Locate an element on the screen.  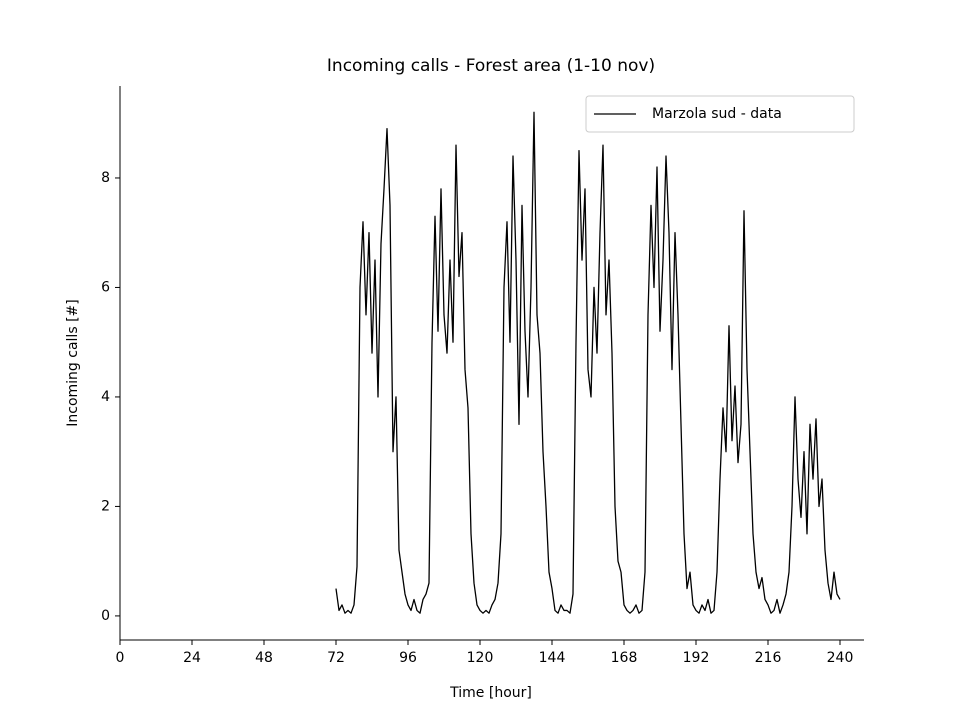
y-axis-label: Incoming calls [#] is located at coordinates (73, 362).